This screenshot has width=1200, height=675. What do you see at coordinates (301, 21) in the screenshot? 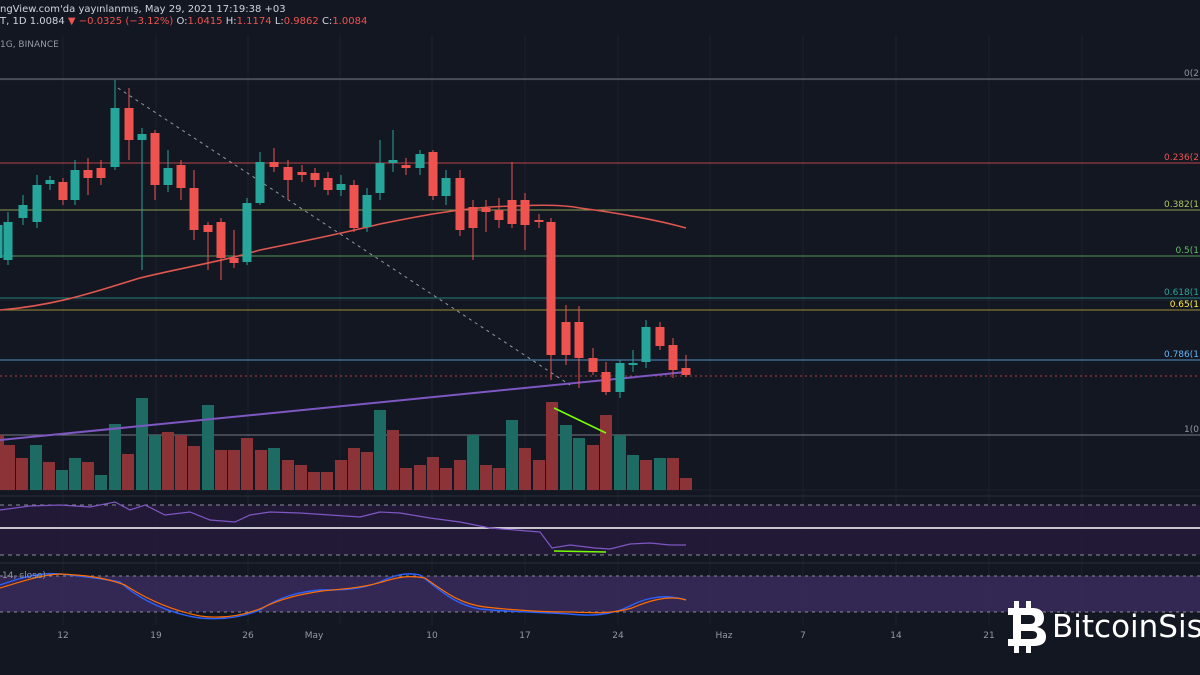
I see `low-value: 0.9862` at bounding box center [301, 21].